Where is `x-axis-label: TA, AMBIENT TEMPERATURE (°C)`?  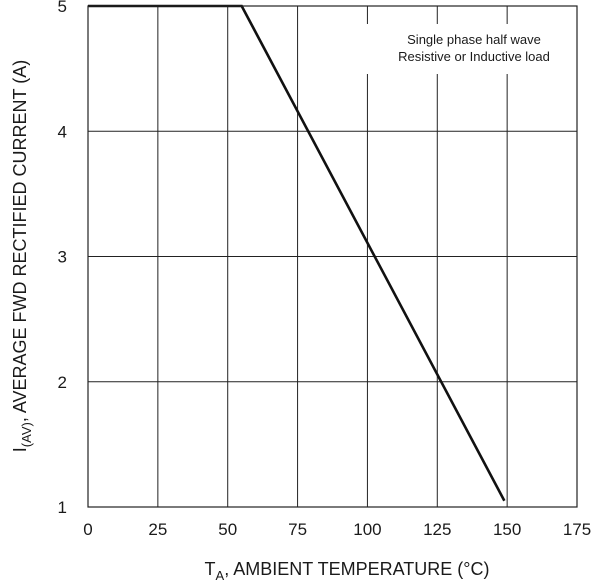 x-axis-label: TA, AMBIENT TEMPERATURE (°C) is located at coordinates (347, 571).